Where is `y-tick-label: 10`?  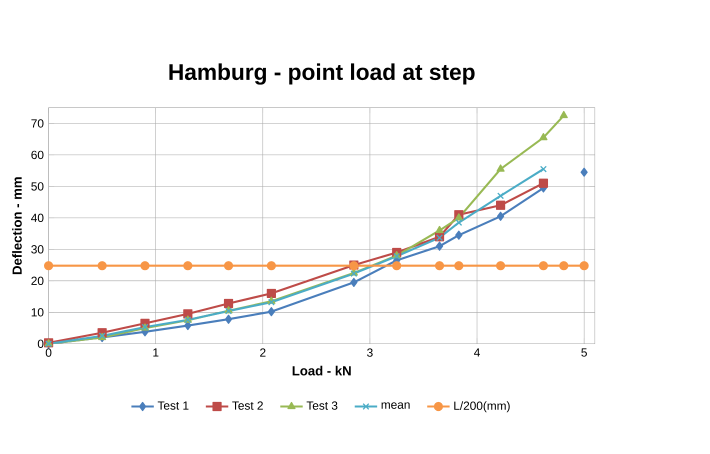
y-tick-label: 10 is located at coordinates (38, 312).